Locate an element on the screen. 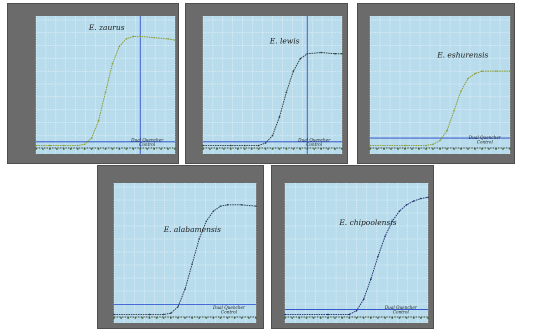 The height and width of the screenshot is (334, 539). chart-svg-1: E. zaurus Dual Quencher Control is located at coordinates (105, 85).